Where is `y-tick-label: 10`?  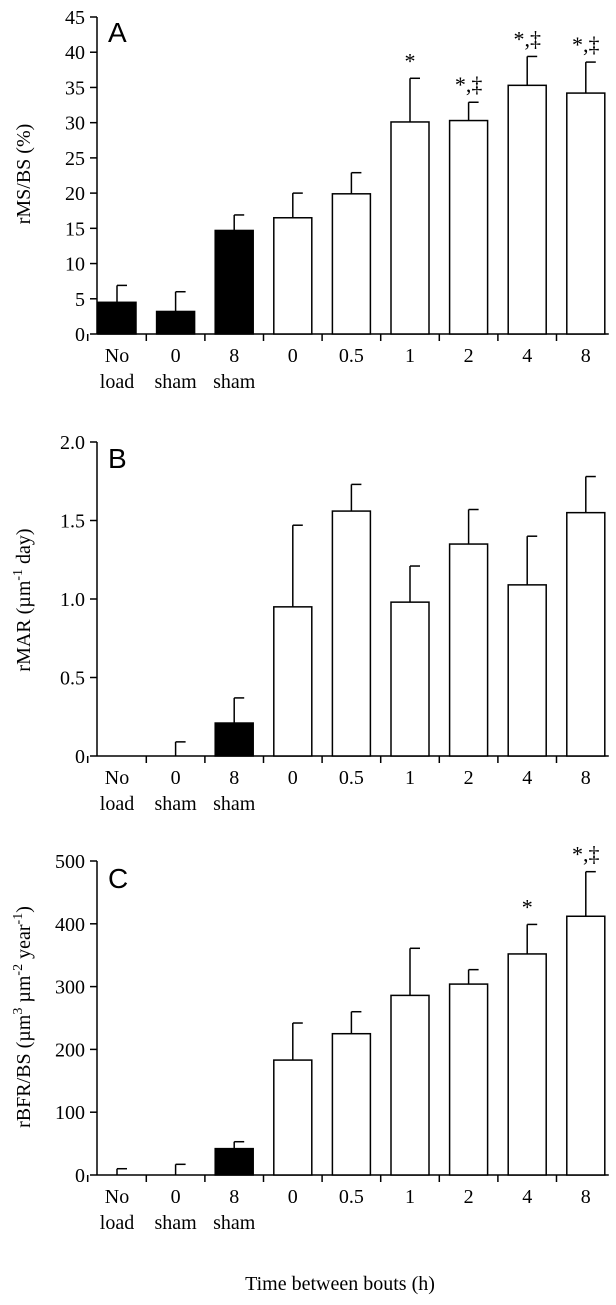 y-tick-label: 10 is located at coordinates (75, 265).